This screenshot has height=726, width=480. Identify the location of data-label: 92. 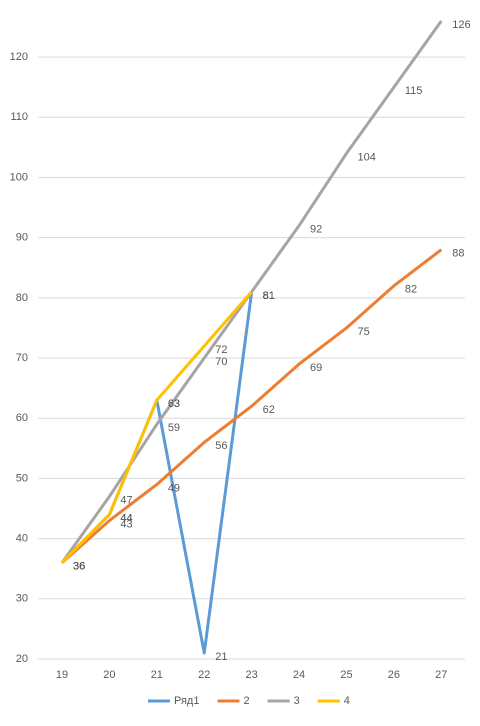
(316, 230).